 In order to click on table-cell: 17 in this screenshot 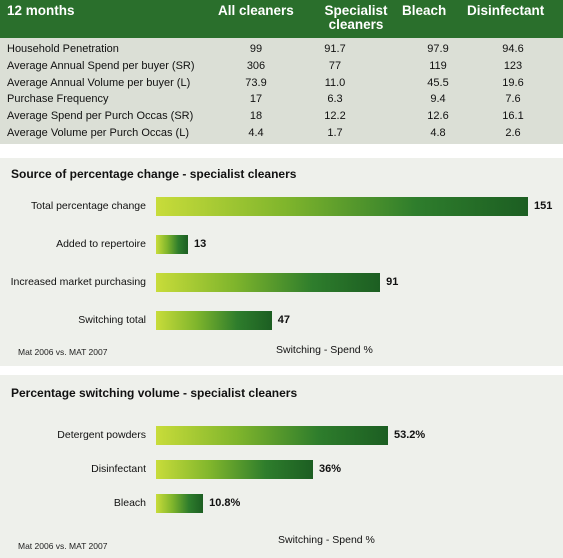, I will do `click(256, 99)`.